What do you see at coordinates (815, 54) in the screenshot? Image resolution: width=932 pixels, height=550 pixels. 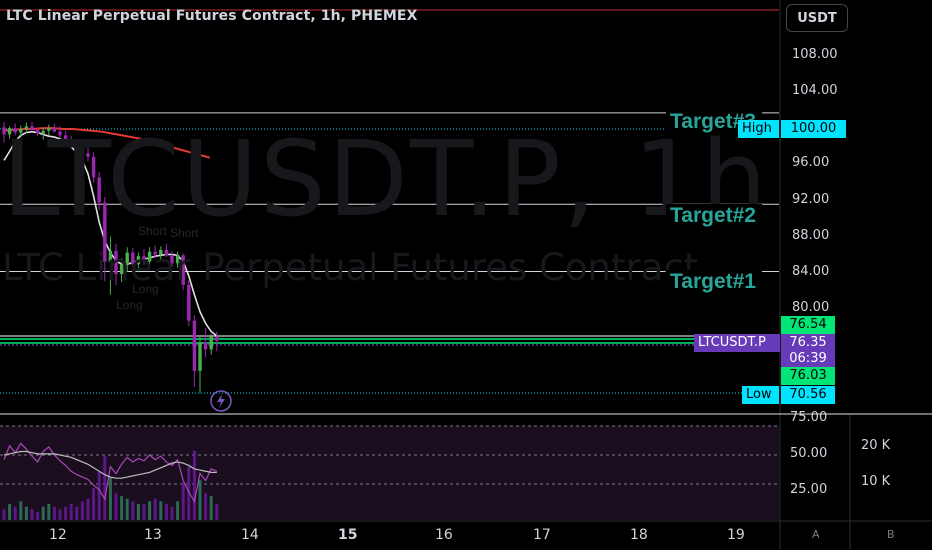 I see `price-tick: 108.00` at bounding box center [815, 54].